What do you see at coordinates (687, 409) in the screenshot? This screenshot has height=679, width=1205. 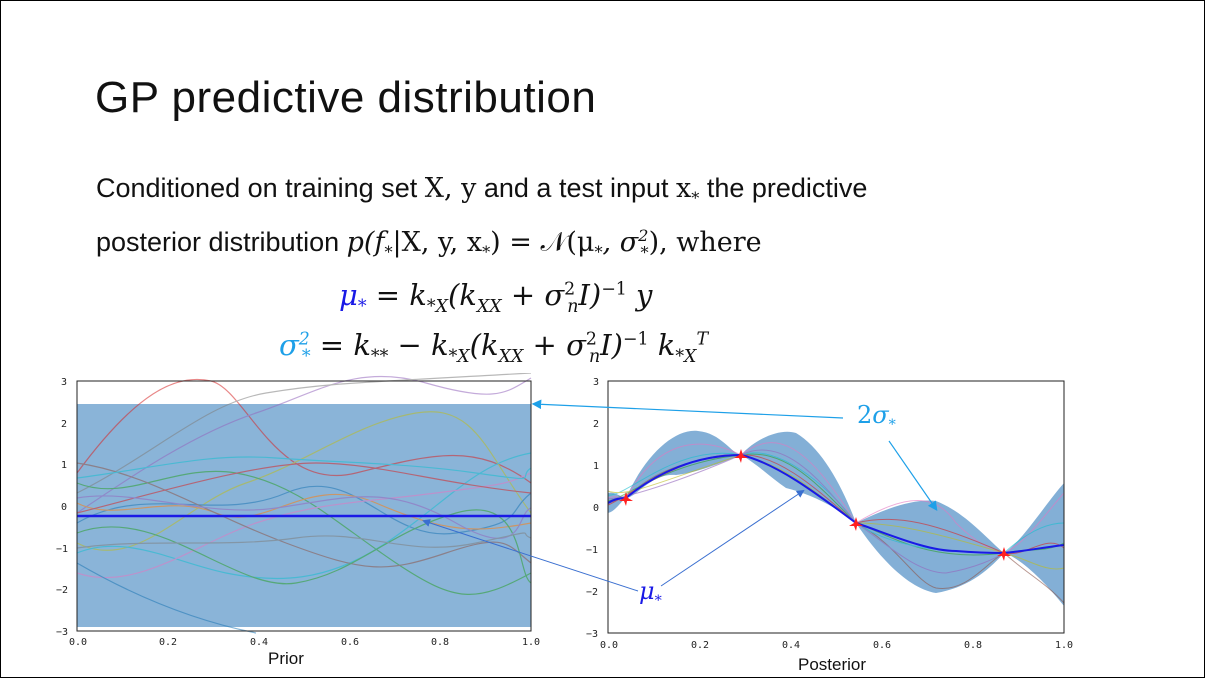 I see `sigma-arrow-to-prior` at bounding box center [687, 409].